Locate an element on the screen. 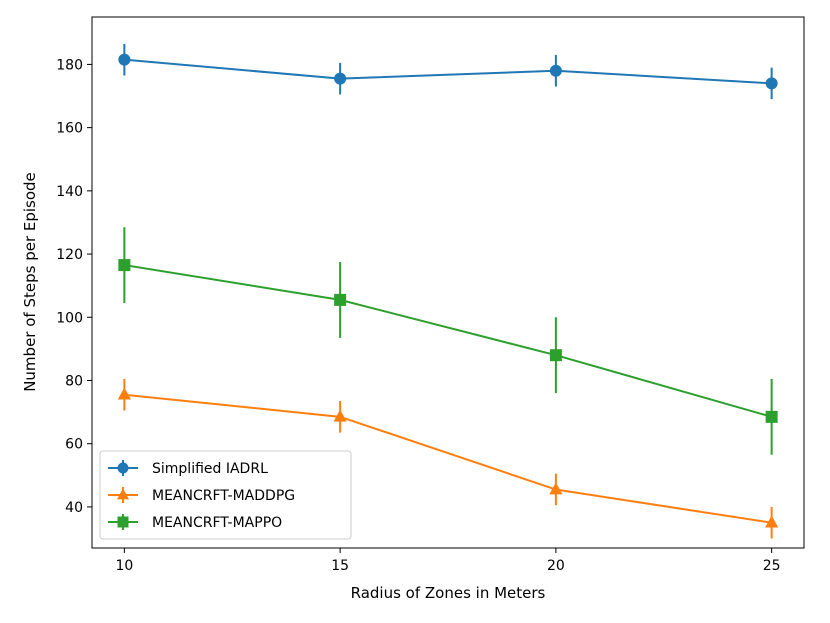 This screenshot has width=830, height=623. x-axis: 10 15 20 25 is located at coordinates (448, 561).